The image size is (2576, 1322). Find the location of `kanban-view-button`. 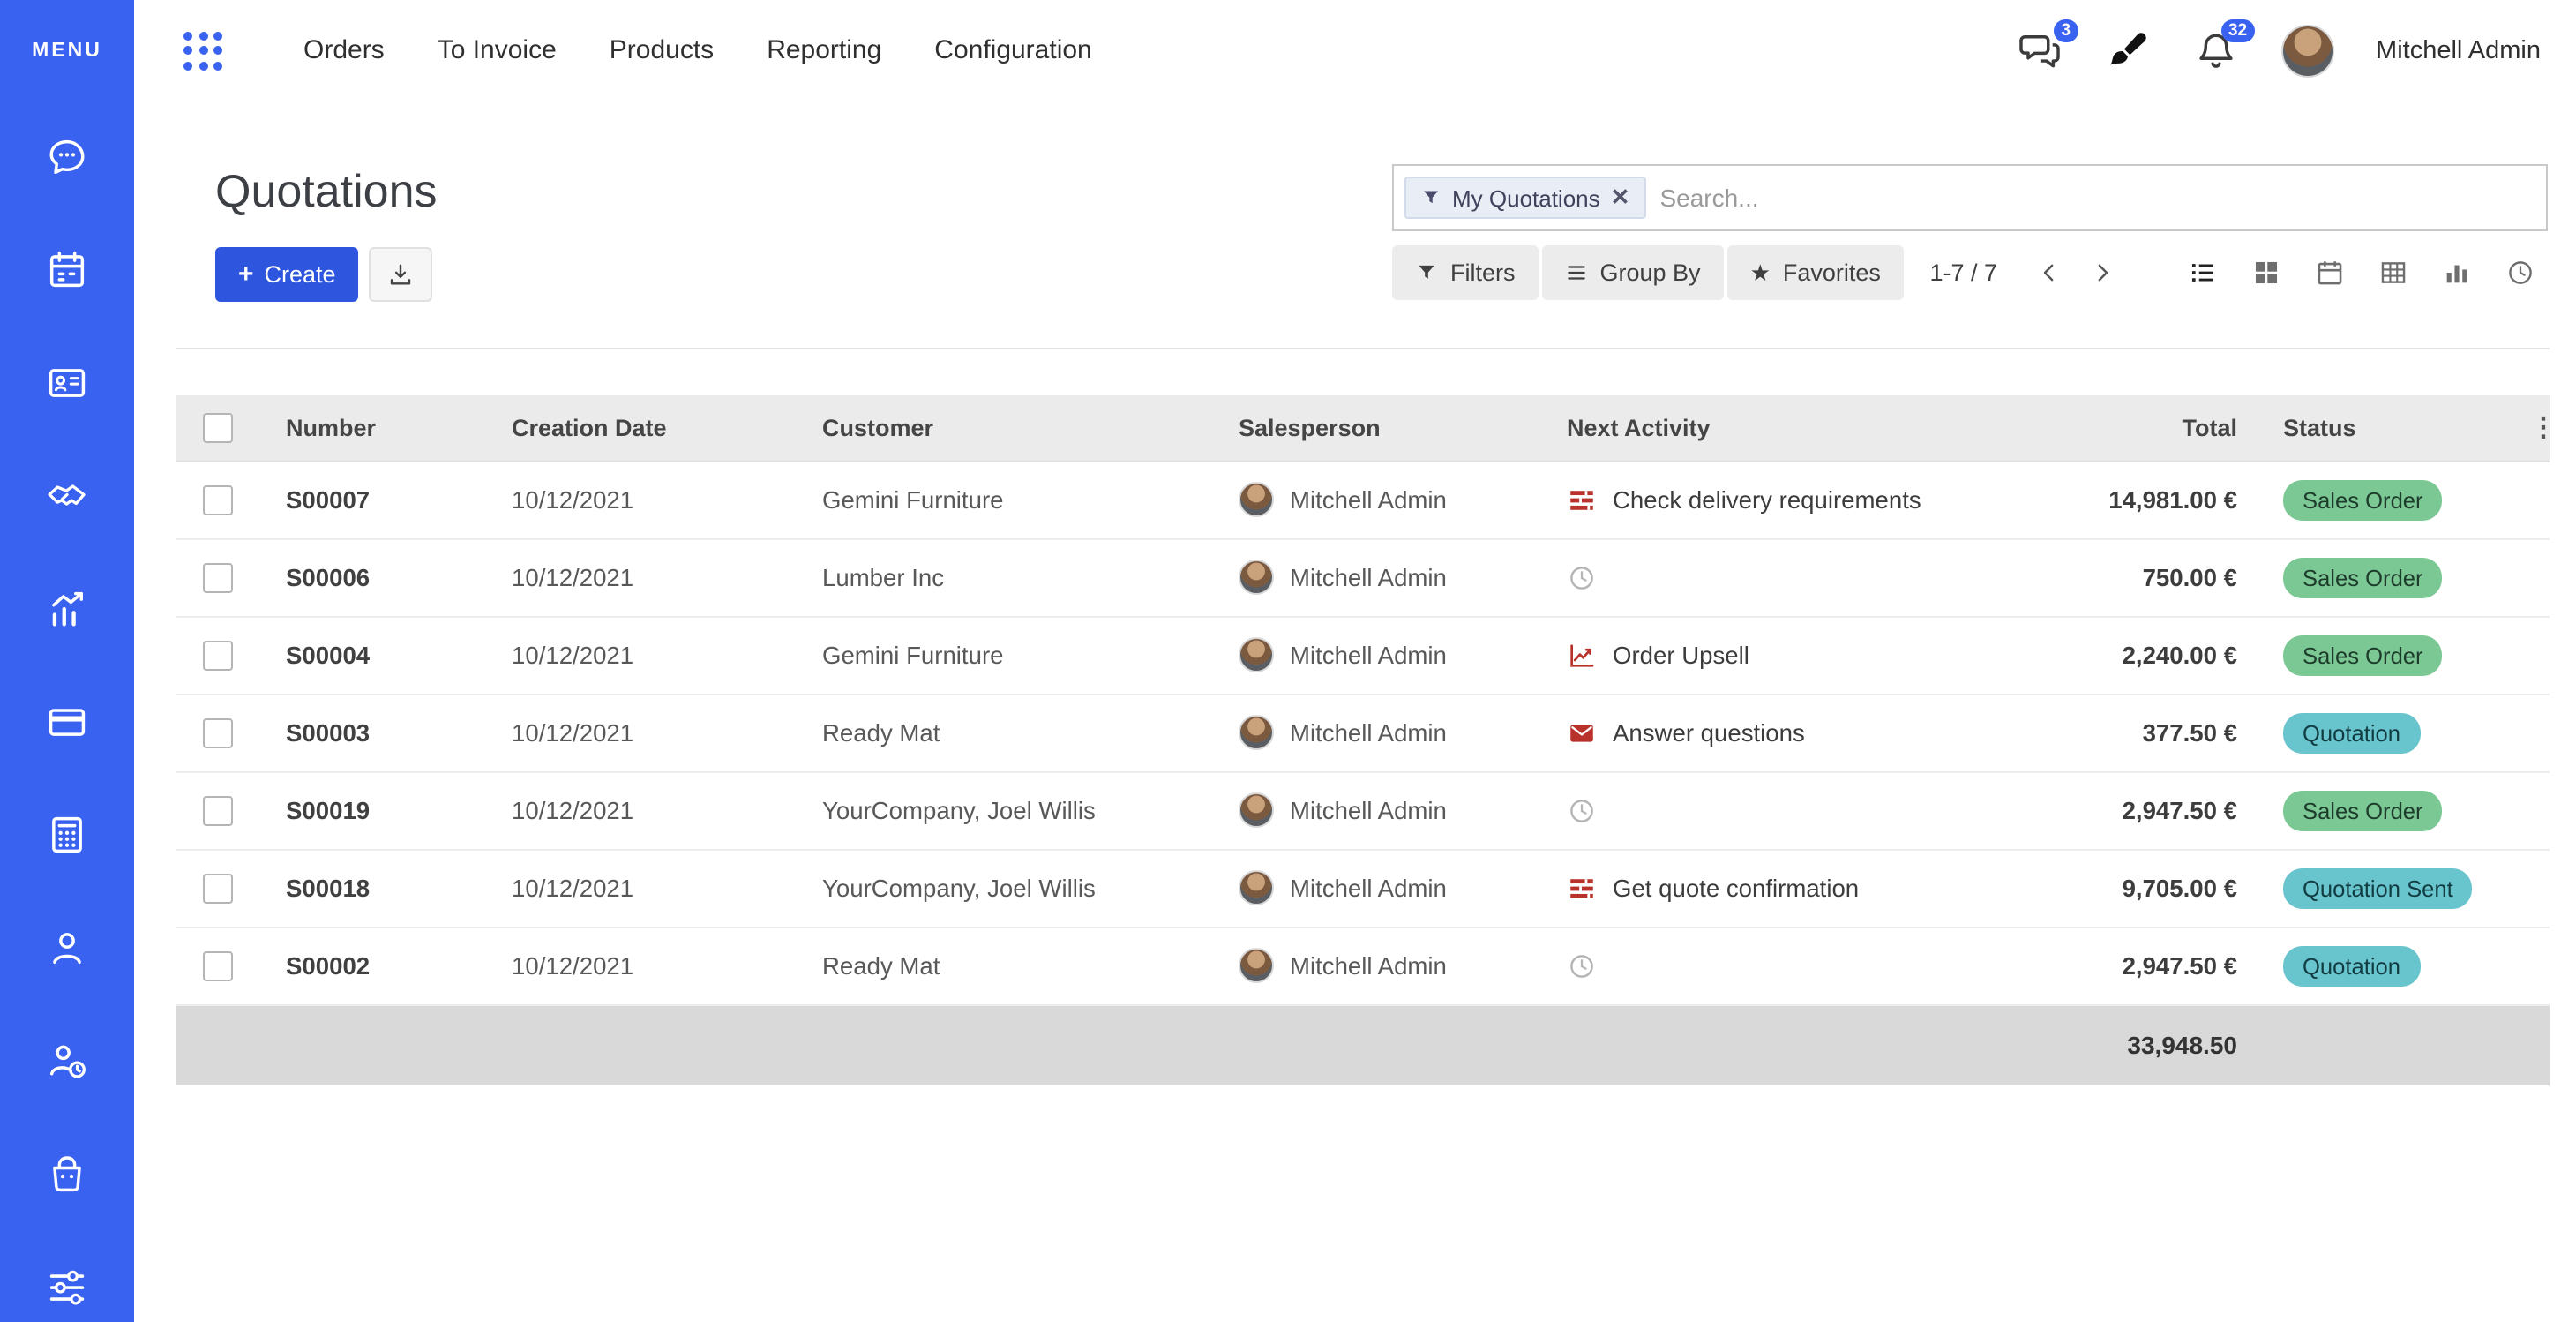

kanban-view-button is located at coordinates (2266, 272).